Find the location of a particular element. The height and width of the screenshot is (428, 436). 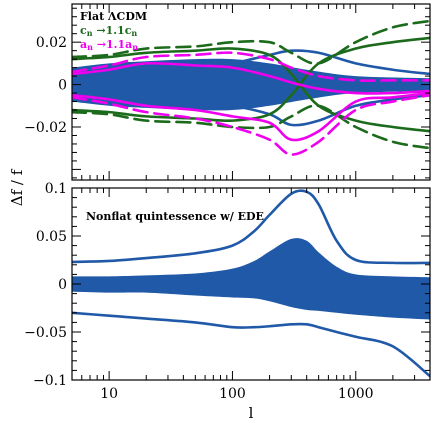

legend-entry-cn: cn →1.1cn is located at coordinates (108, 31).